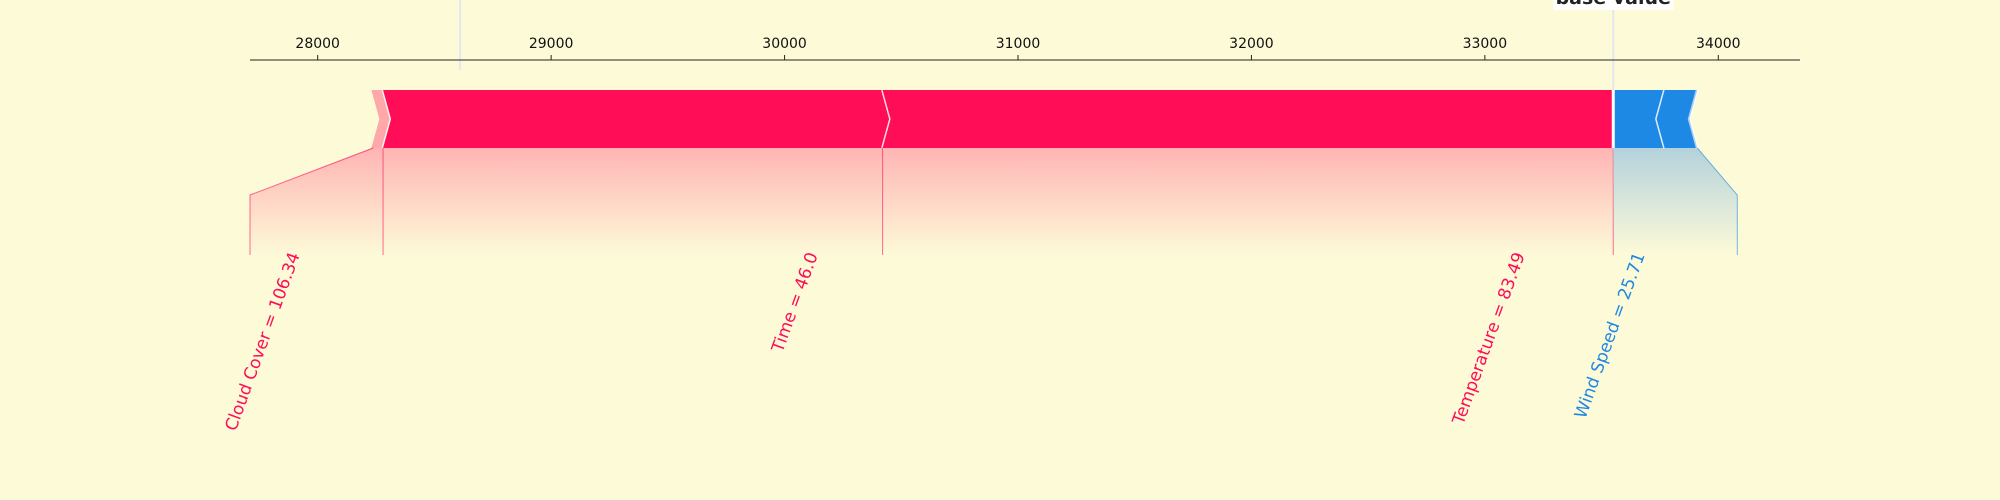 The width and height of the screenshot is (2000, 500). What do you see at coordinates (795, 303) in the screenshot?
I see `feature-label: Time = 46.0` at bounding box center [795, 303].